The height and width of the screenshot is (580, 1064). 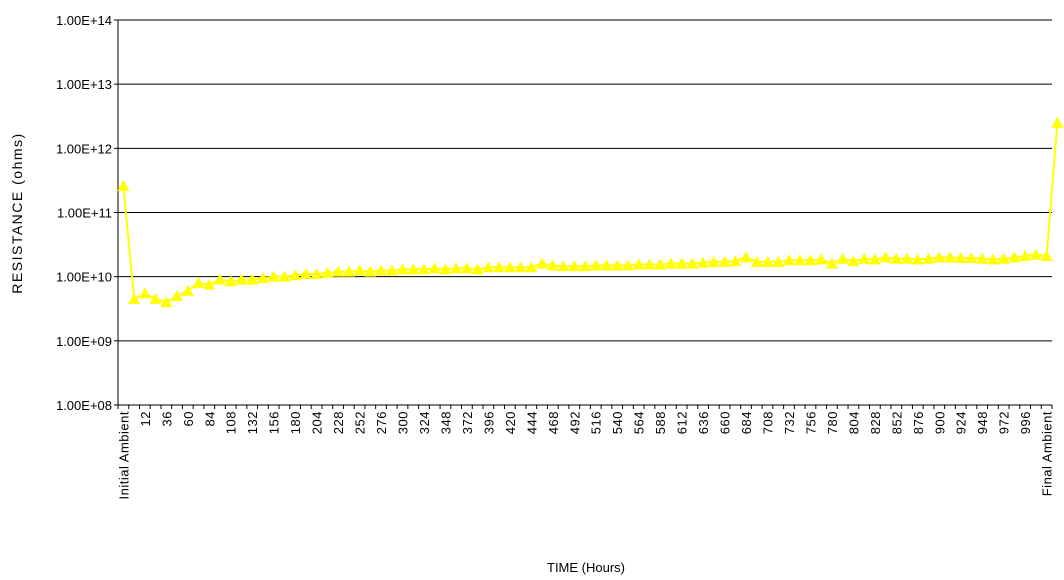 What do you see at coordinates (166, 418) in the screenshot?
I see `x-tick-label: 36` at bounding box center [166, 418].